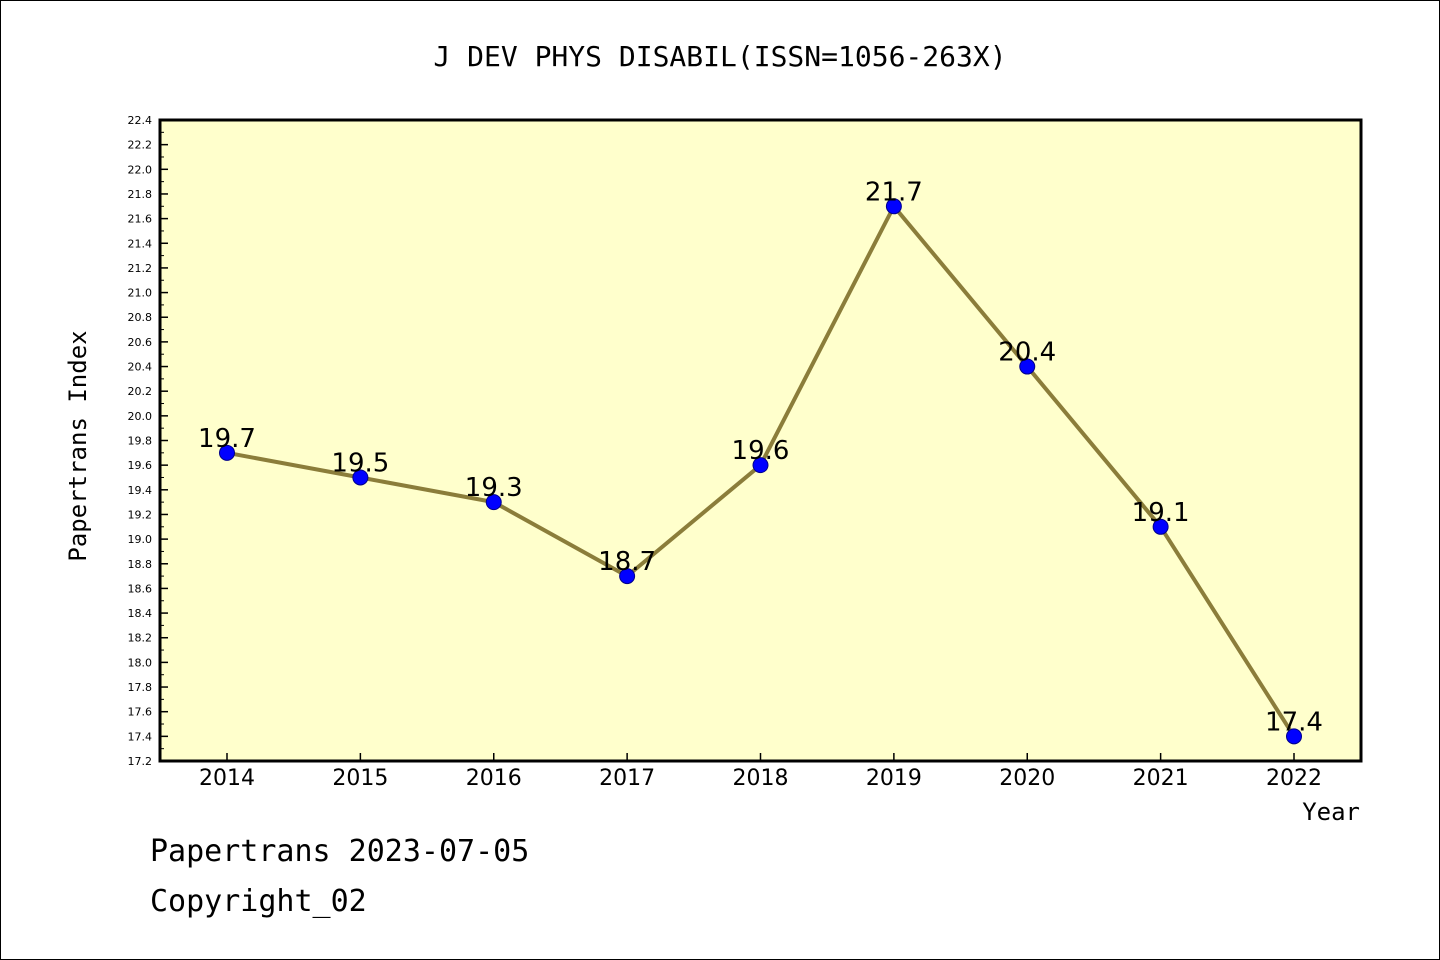 This screenshot has height=960, width=1440. What do you see at coordinates (140, 120) in the screenshot?
I see `y-tick-label: 22.4` at bounding box center [140, 120].